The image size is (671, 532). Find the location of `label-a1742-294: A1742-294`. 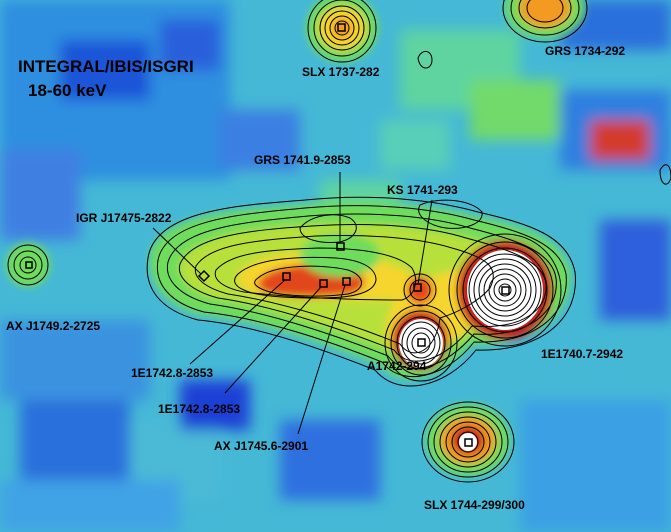

label-a1742-294: A1742-294 is located at coordinates (397, 366).